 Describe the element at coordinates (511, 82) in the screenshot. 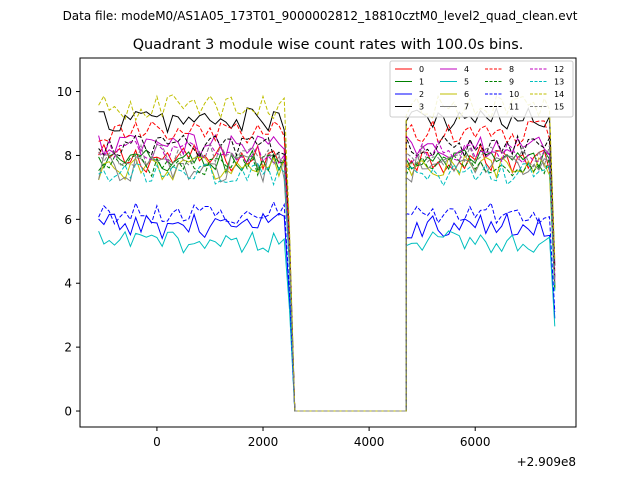

I see `legend-label-9: 9` at that location.